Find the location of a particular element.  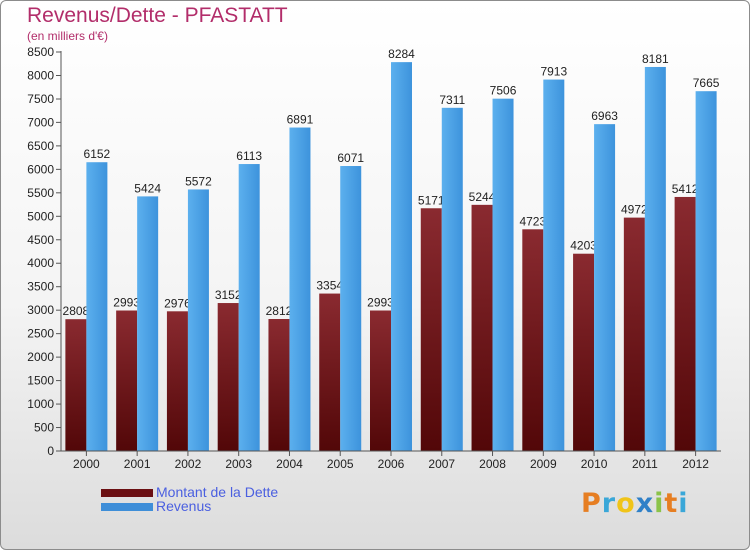

x-tick-label: 2004 is located at coordinates (289, 464).